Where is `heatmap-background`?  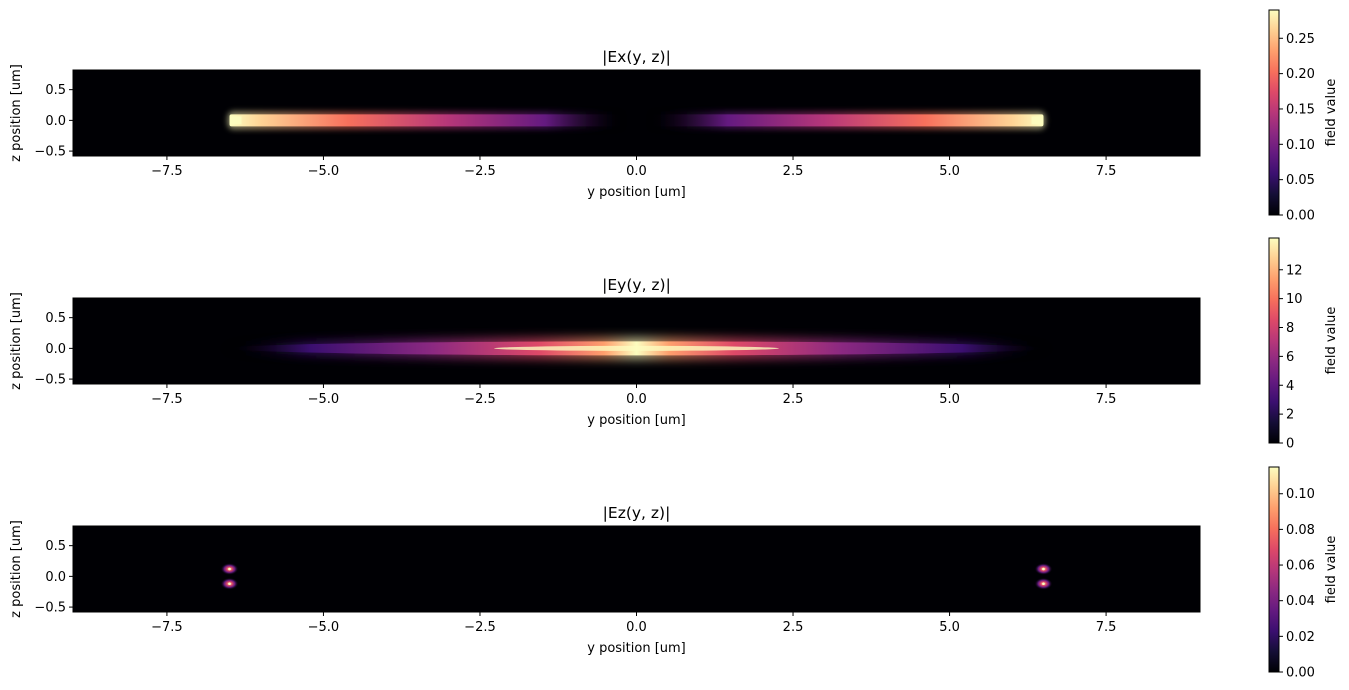 heatmap-background is located at coordinates (636, 569).